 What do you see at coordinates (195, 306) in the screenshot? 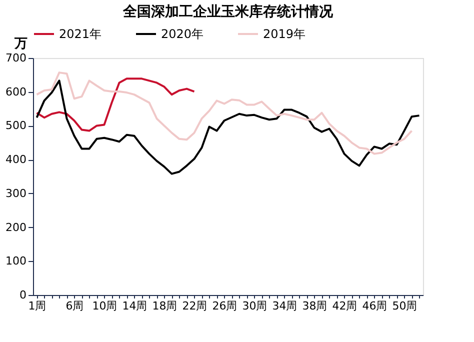
I see `x-tick-label: 22周` at bounding box center [195, 306].